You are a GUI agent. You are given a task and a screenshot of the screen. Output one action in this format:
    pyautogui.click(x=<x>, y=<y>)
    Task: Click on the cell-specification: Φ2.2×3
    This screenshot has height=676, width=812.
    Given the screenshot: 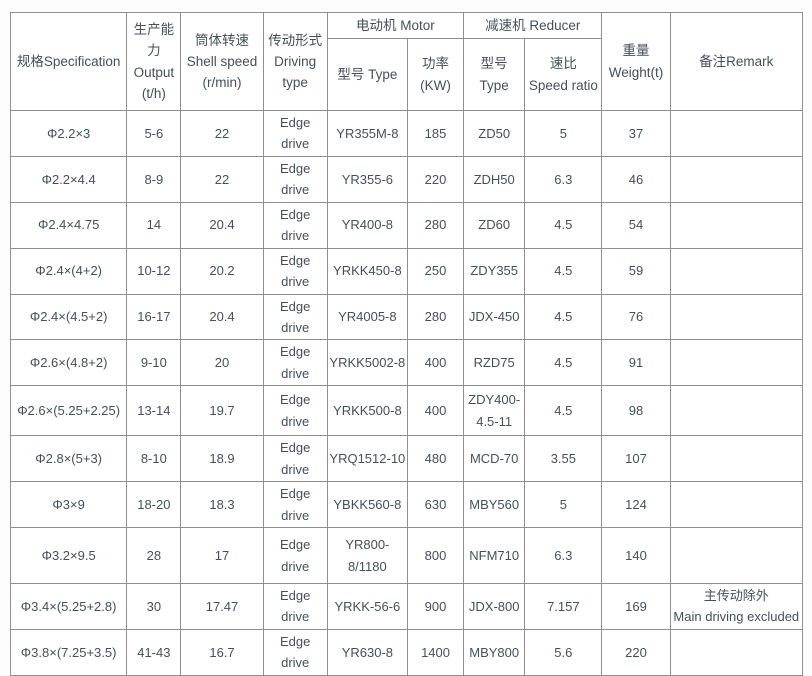 What is the action you would take?
    pyautogui.click(x=68, y=133)
    